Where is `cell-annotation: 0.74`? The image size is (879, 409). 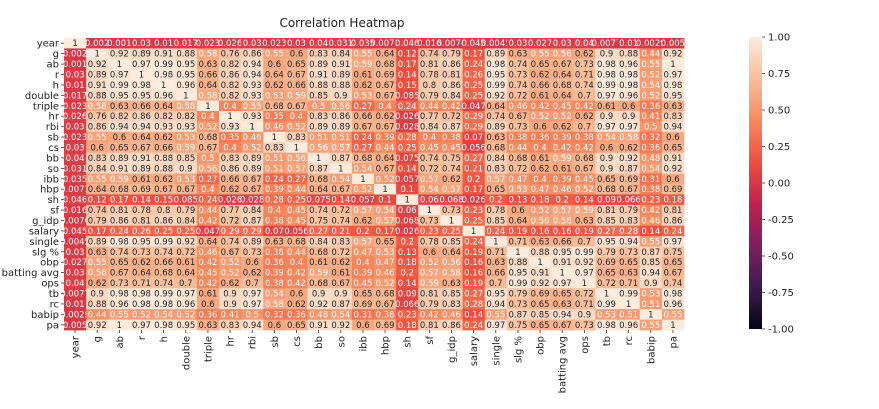 cell-annotation: 0.74 is located at coordinates (517, 65).